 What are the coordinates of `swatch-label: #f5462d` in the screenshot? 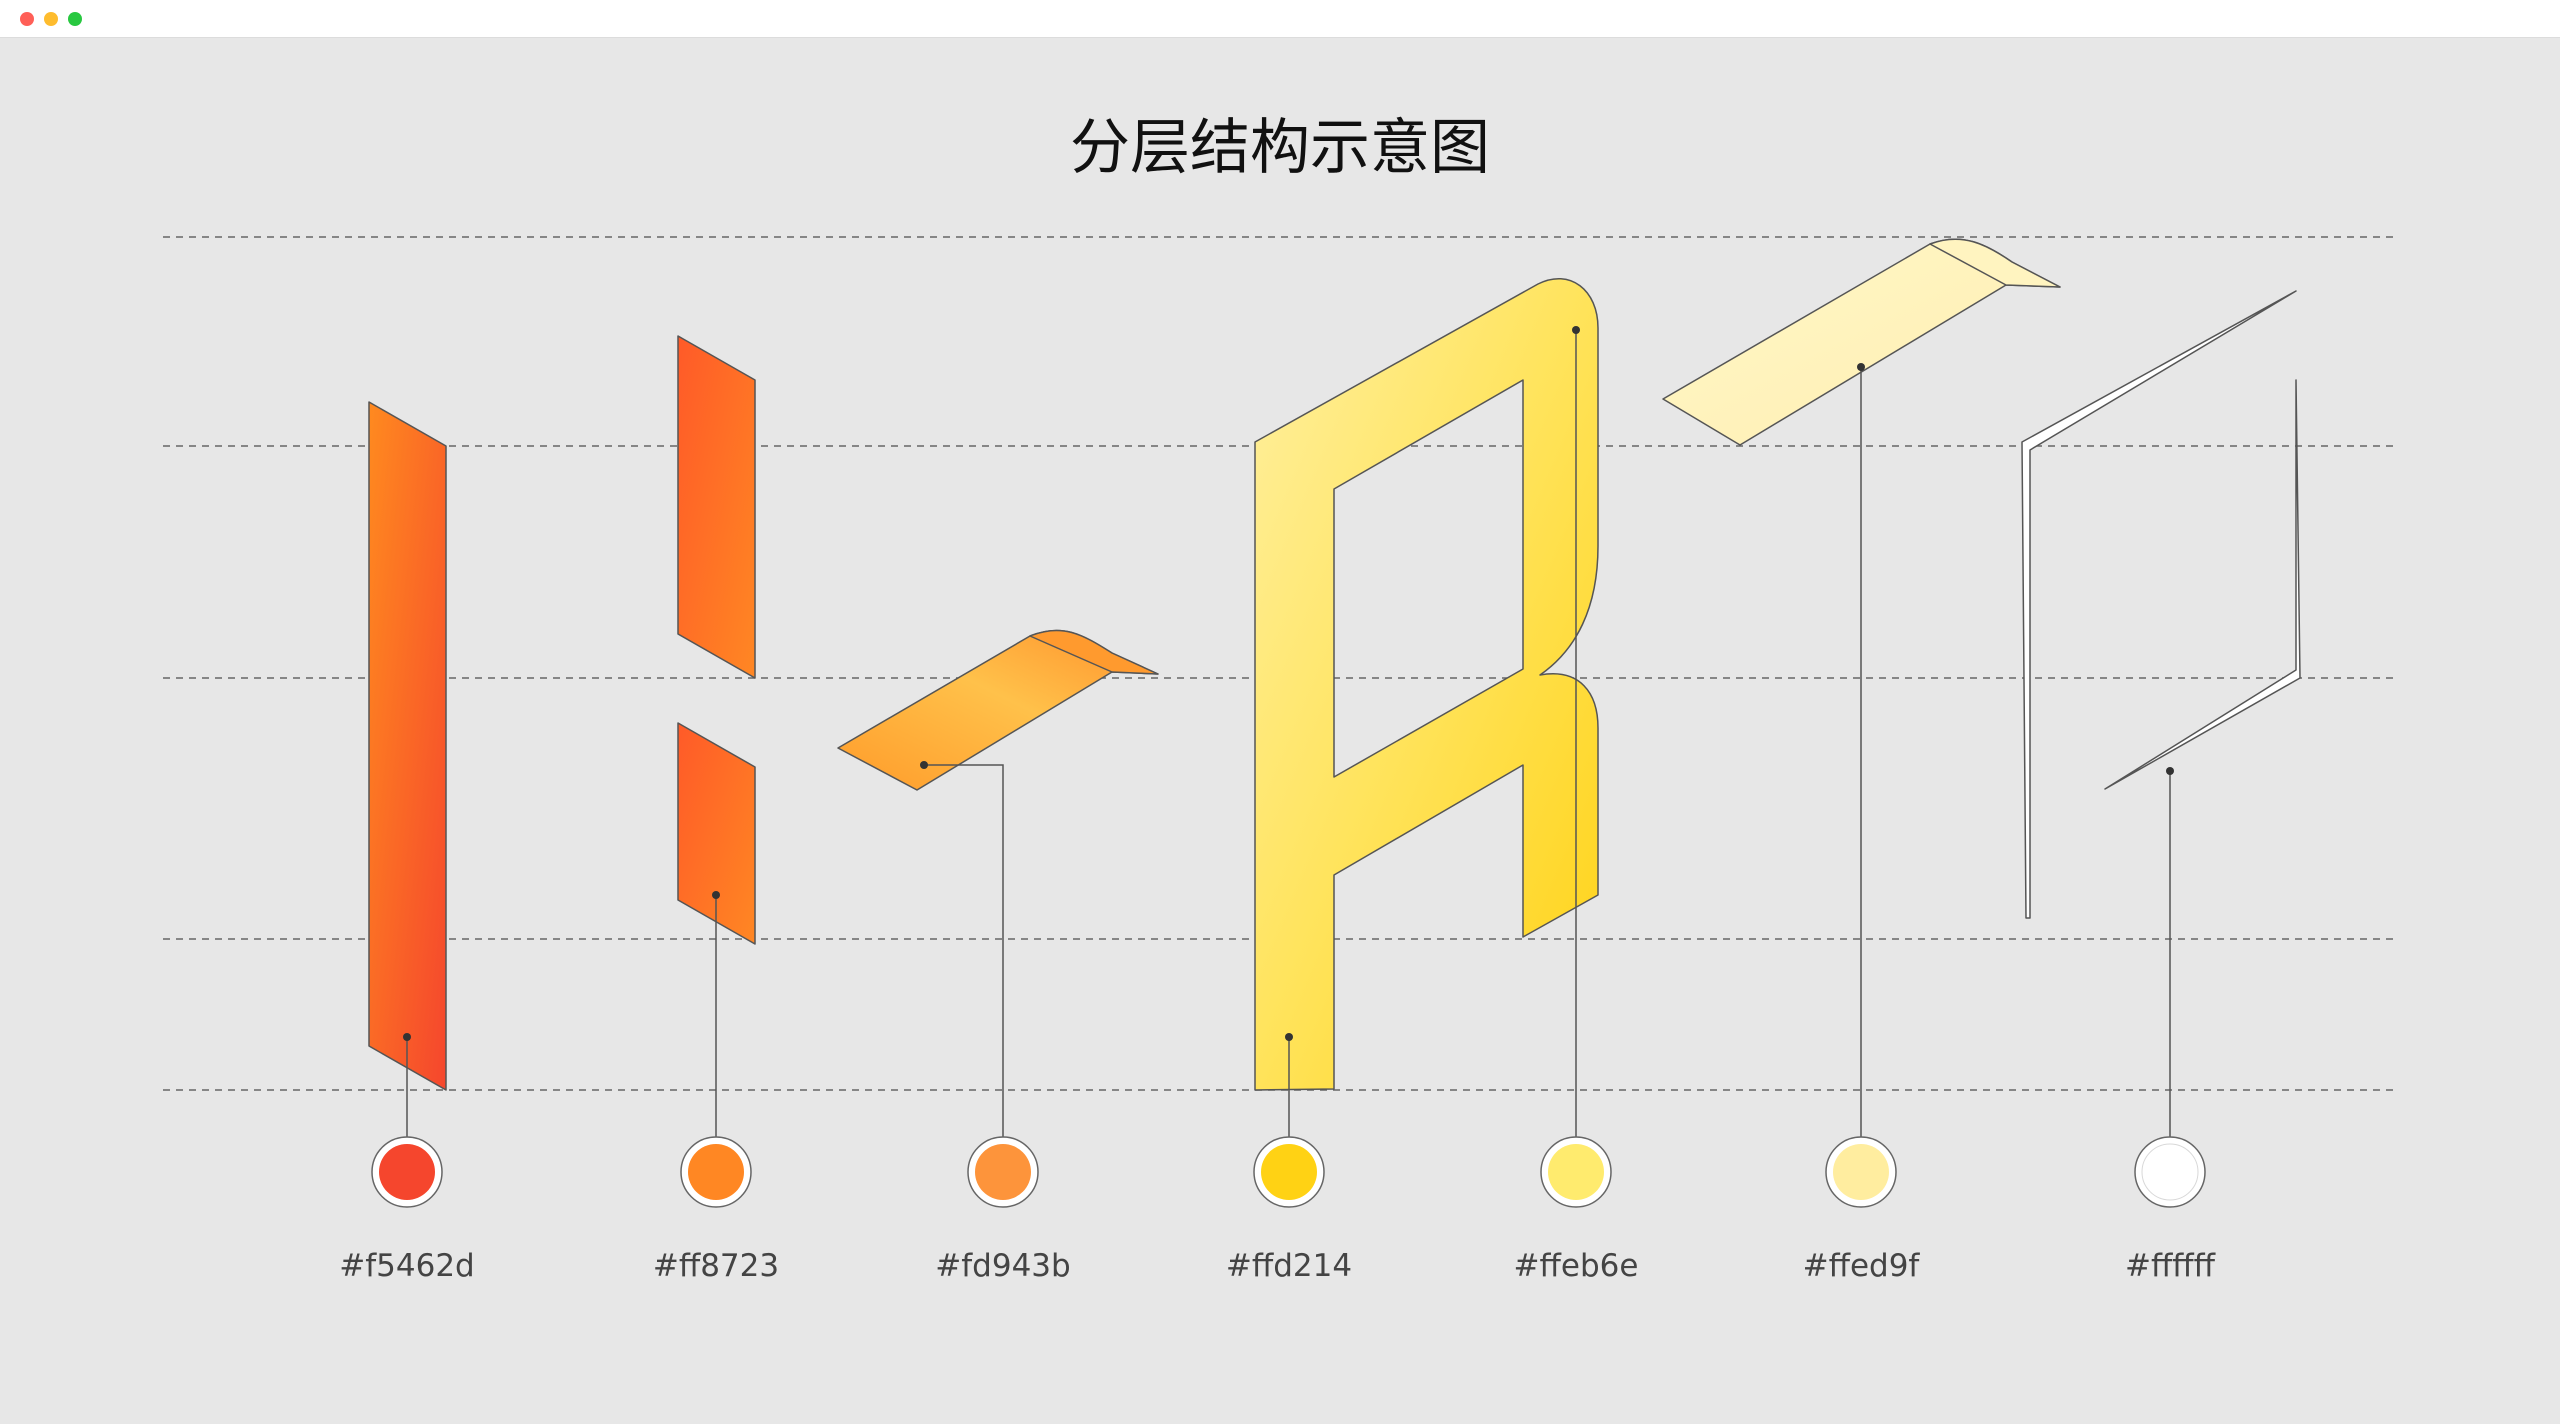 It's located at (406, 1266).